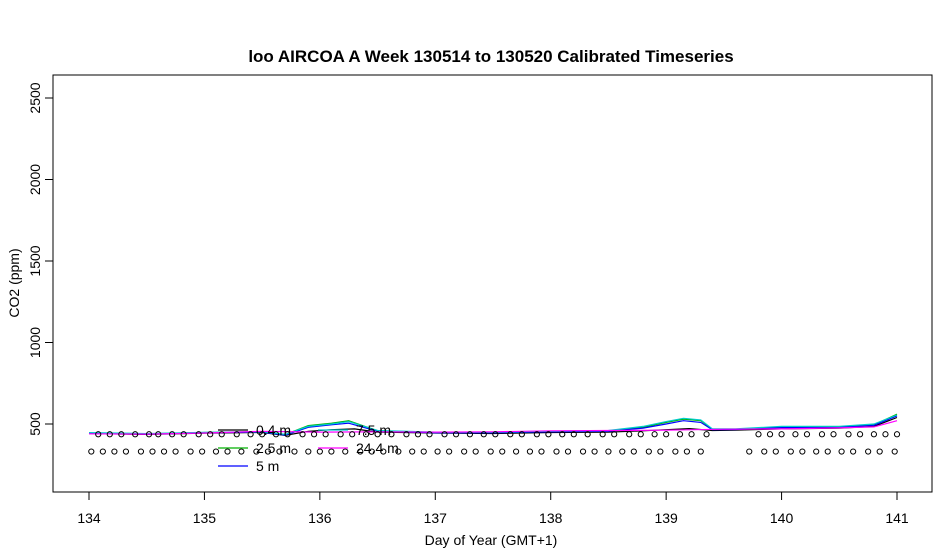 The height and width of the screenshot is (550, 950). Describe the element at coordinates (273, 448) in the screenshot. I see `legend-label: 2.5 m` at that location.